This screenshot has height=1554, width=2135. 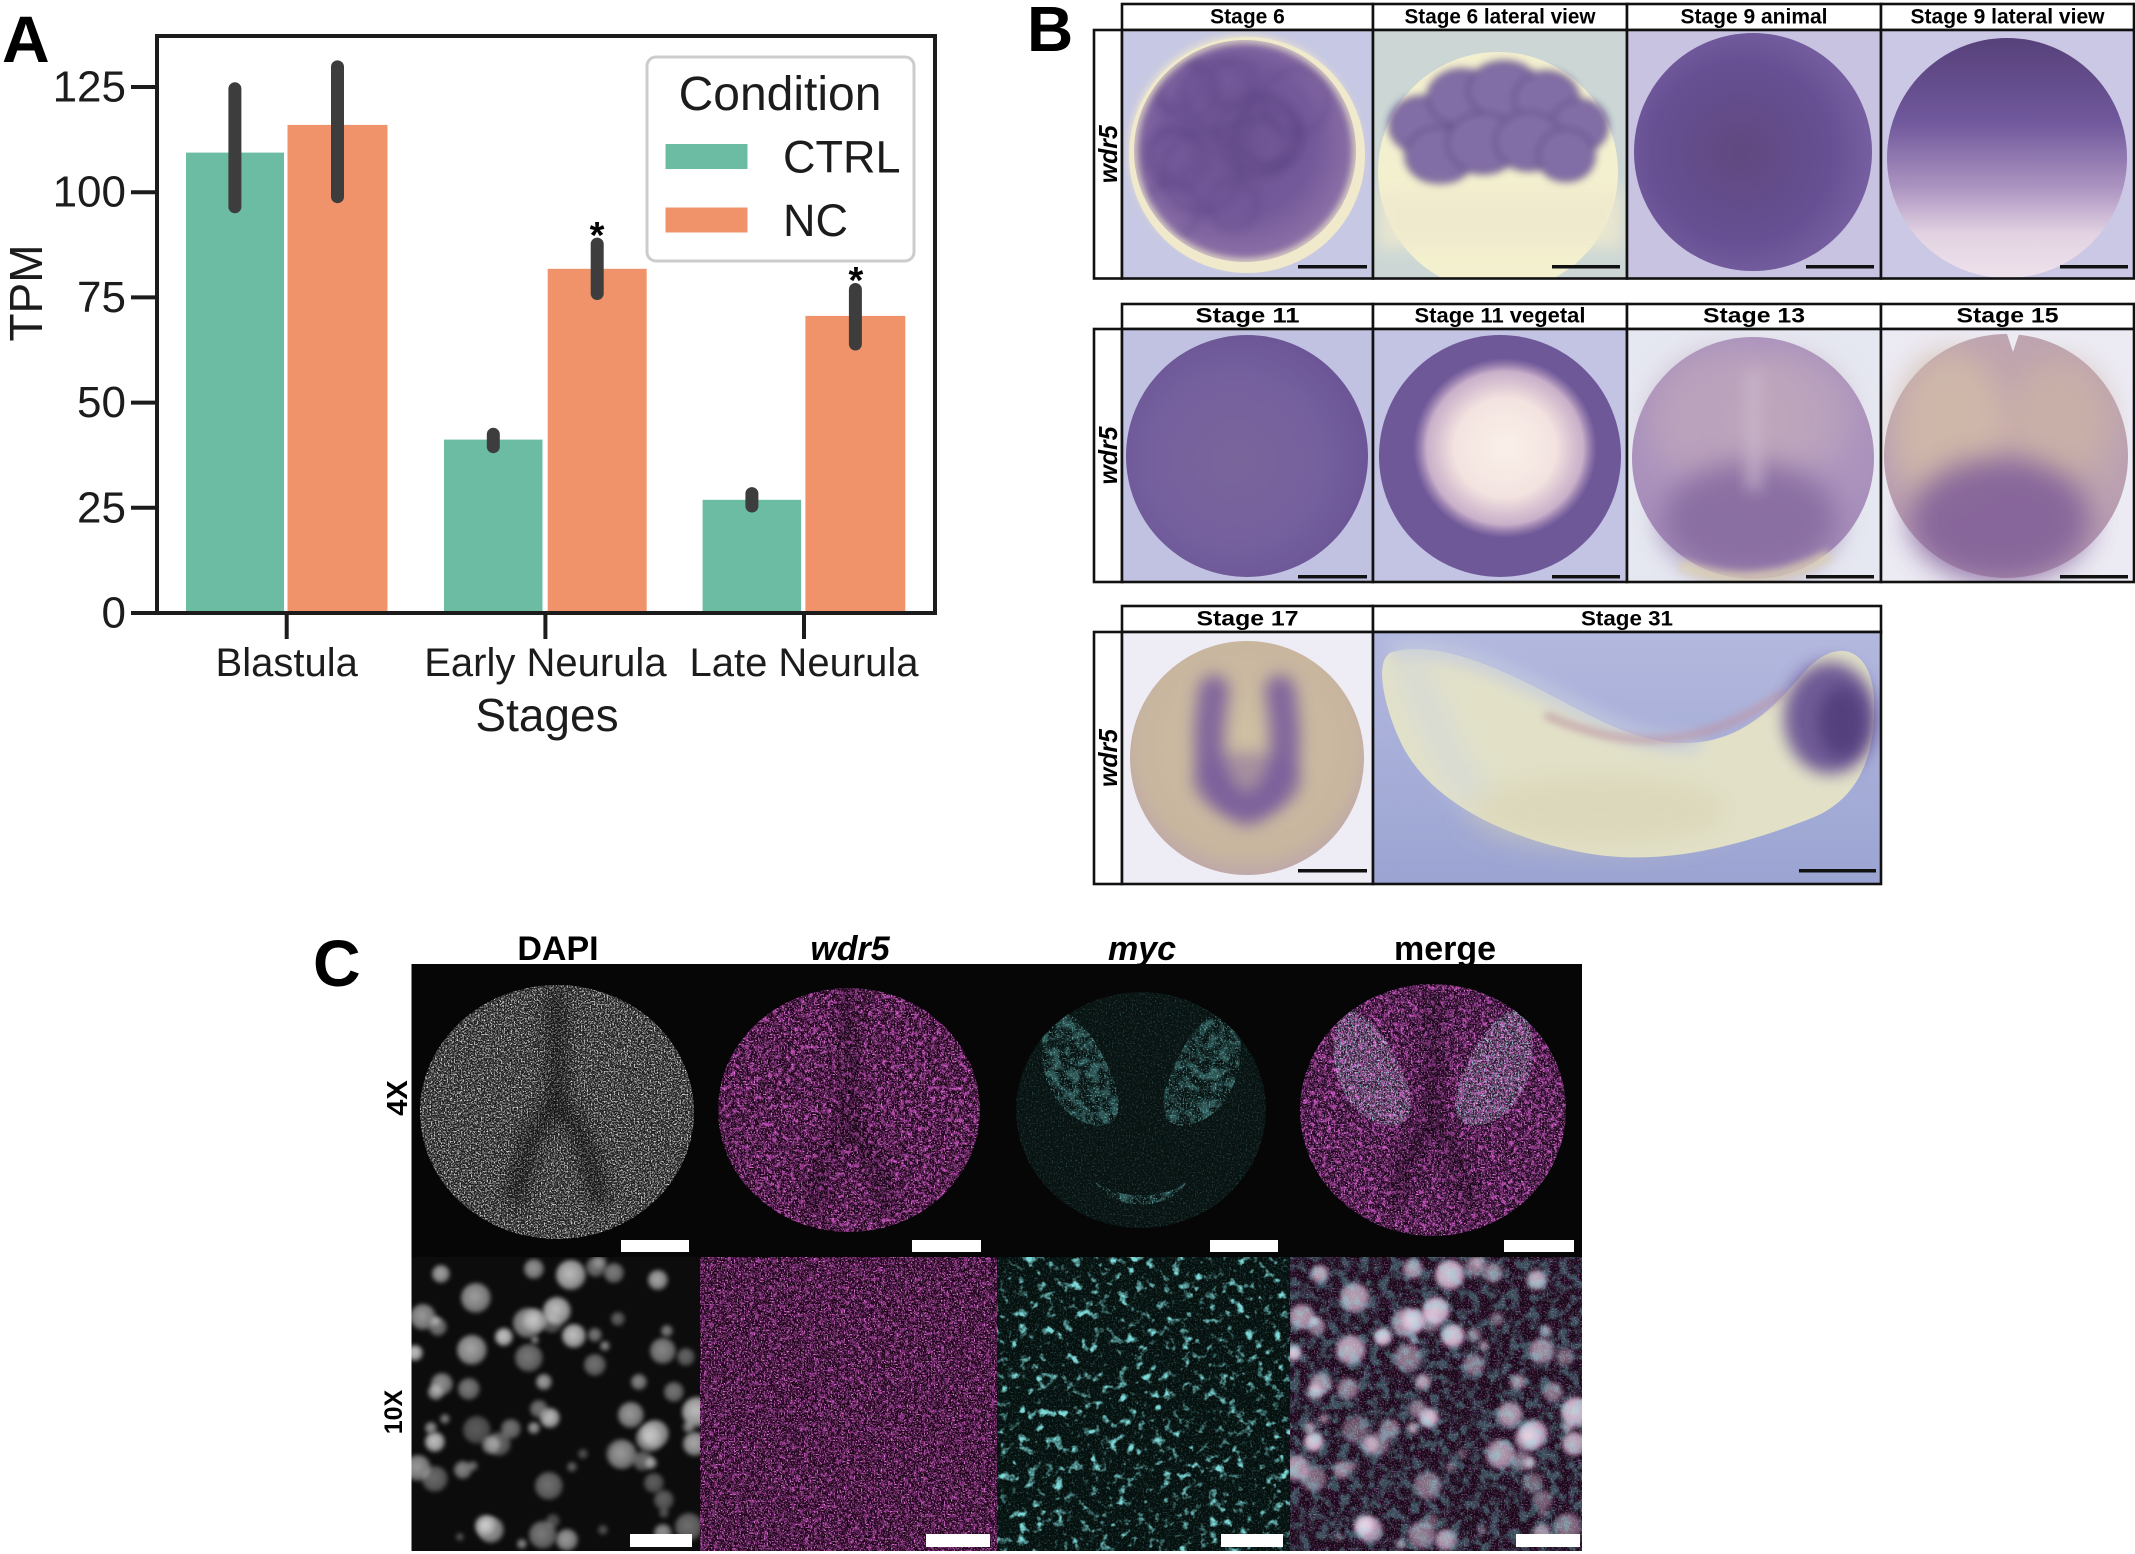 What do you see at coordinates (89, 87) in the screenshot?
I see `svg-text: 125` at bounding box center [89, 87].